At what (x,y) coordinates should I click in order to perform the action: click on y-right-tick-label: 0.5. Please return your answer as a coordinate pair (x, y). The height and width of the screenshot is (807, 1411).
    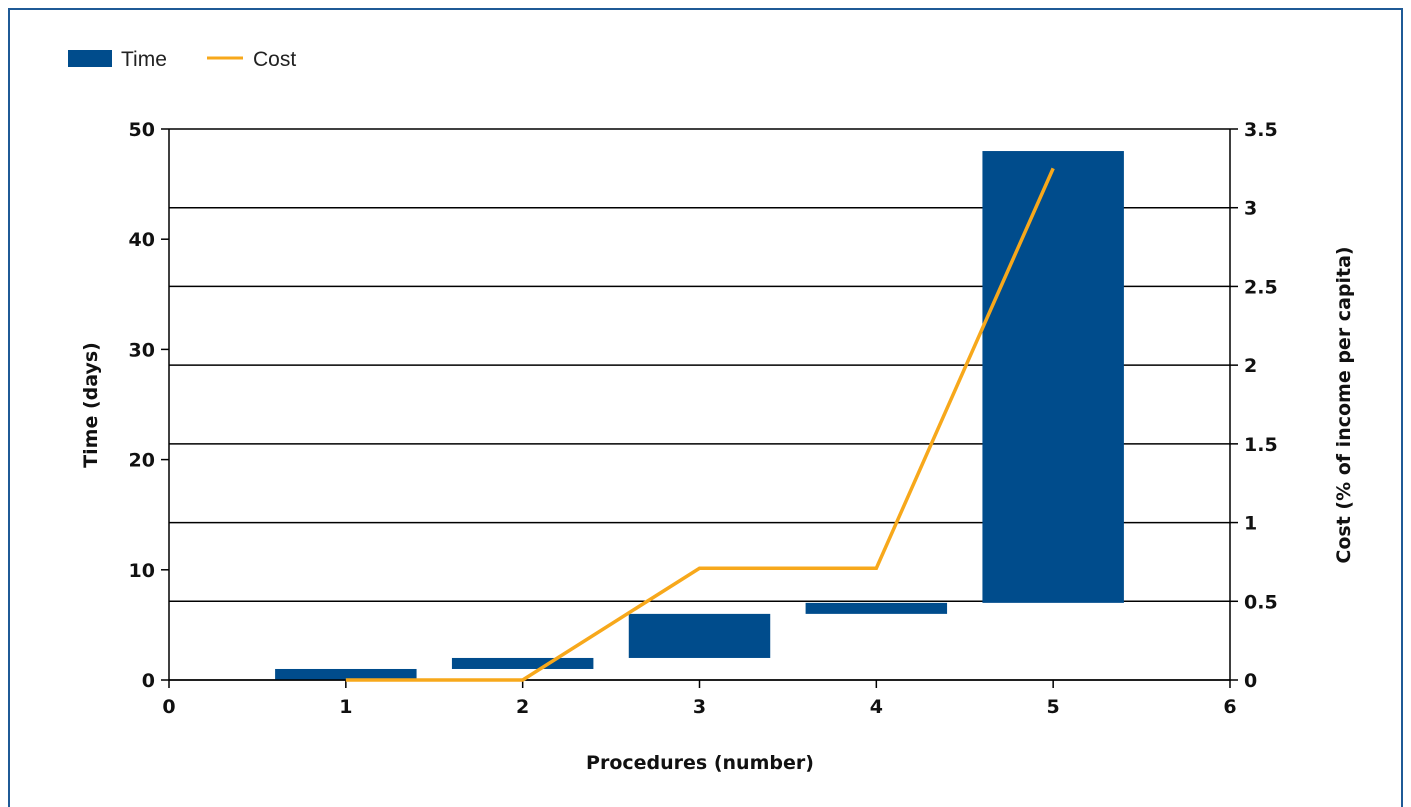
    Looking at the image, I should click on (1261, 602).